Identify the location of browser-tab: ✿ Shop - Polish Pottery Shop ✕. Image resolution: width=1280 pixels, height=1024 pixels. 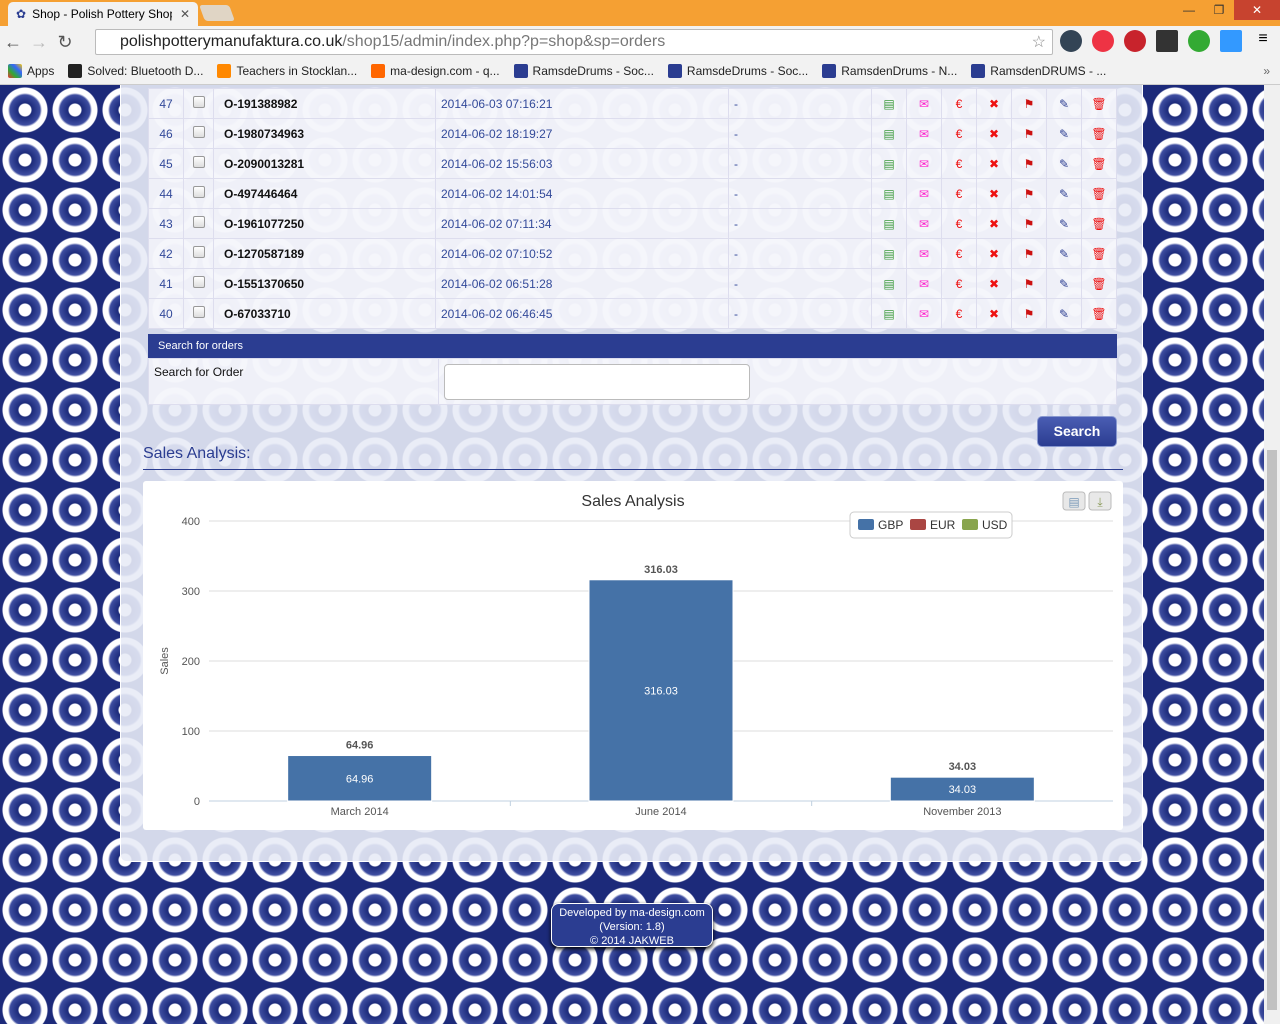
(103, 14).